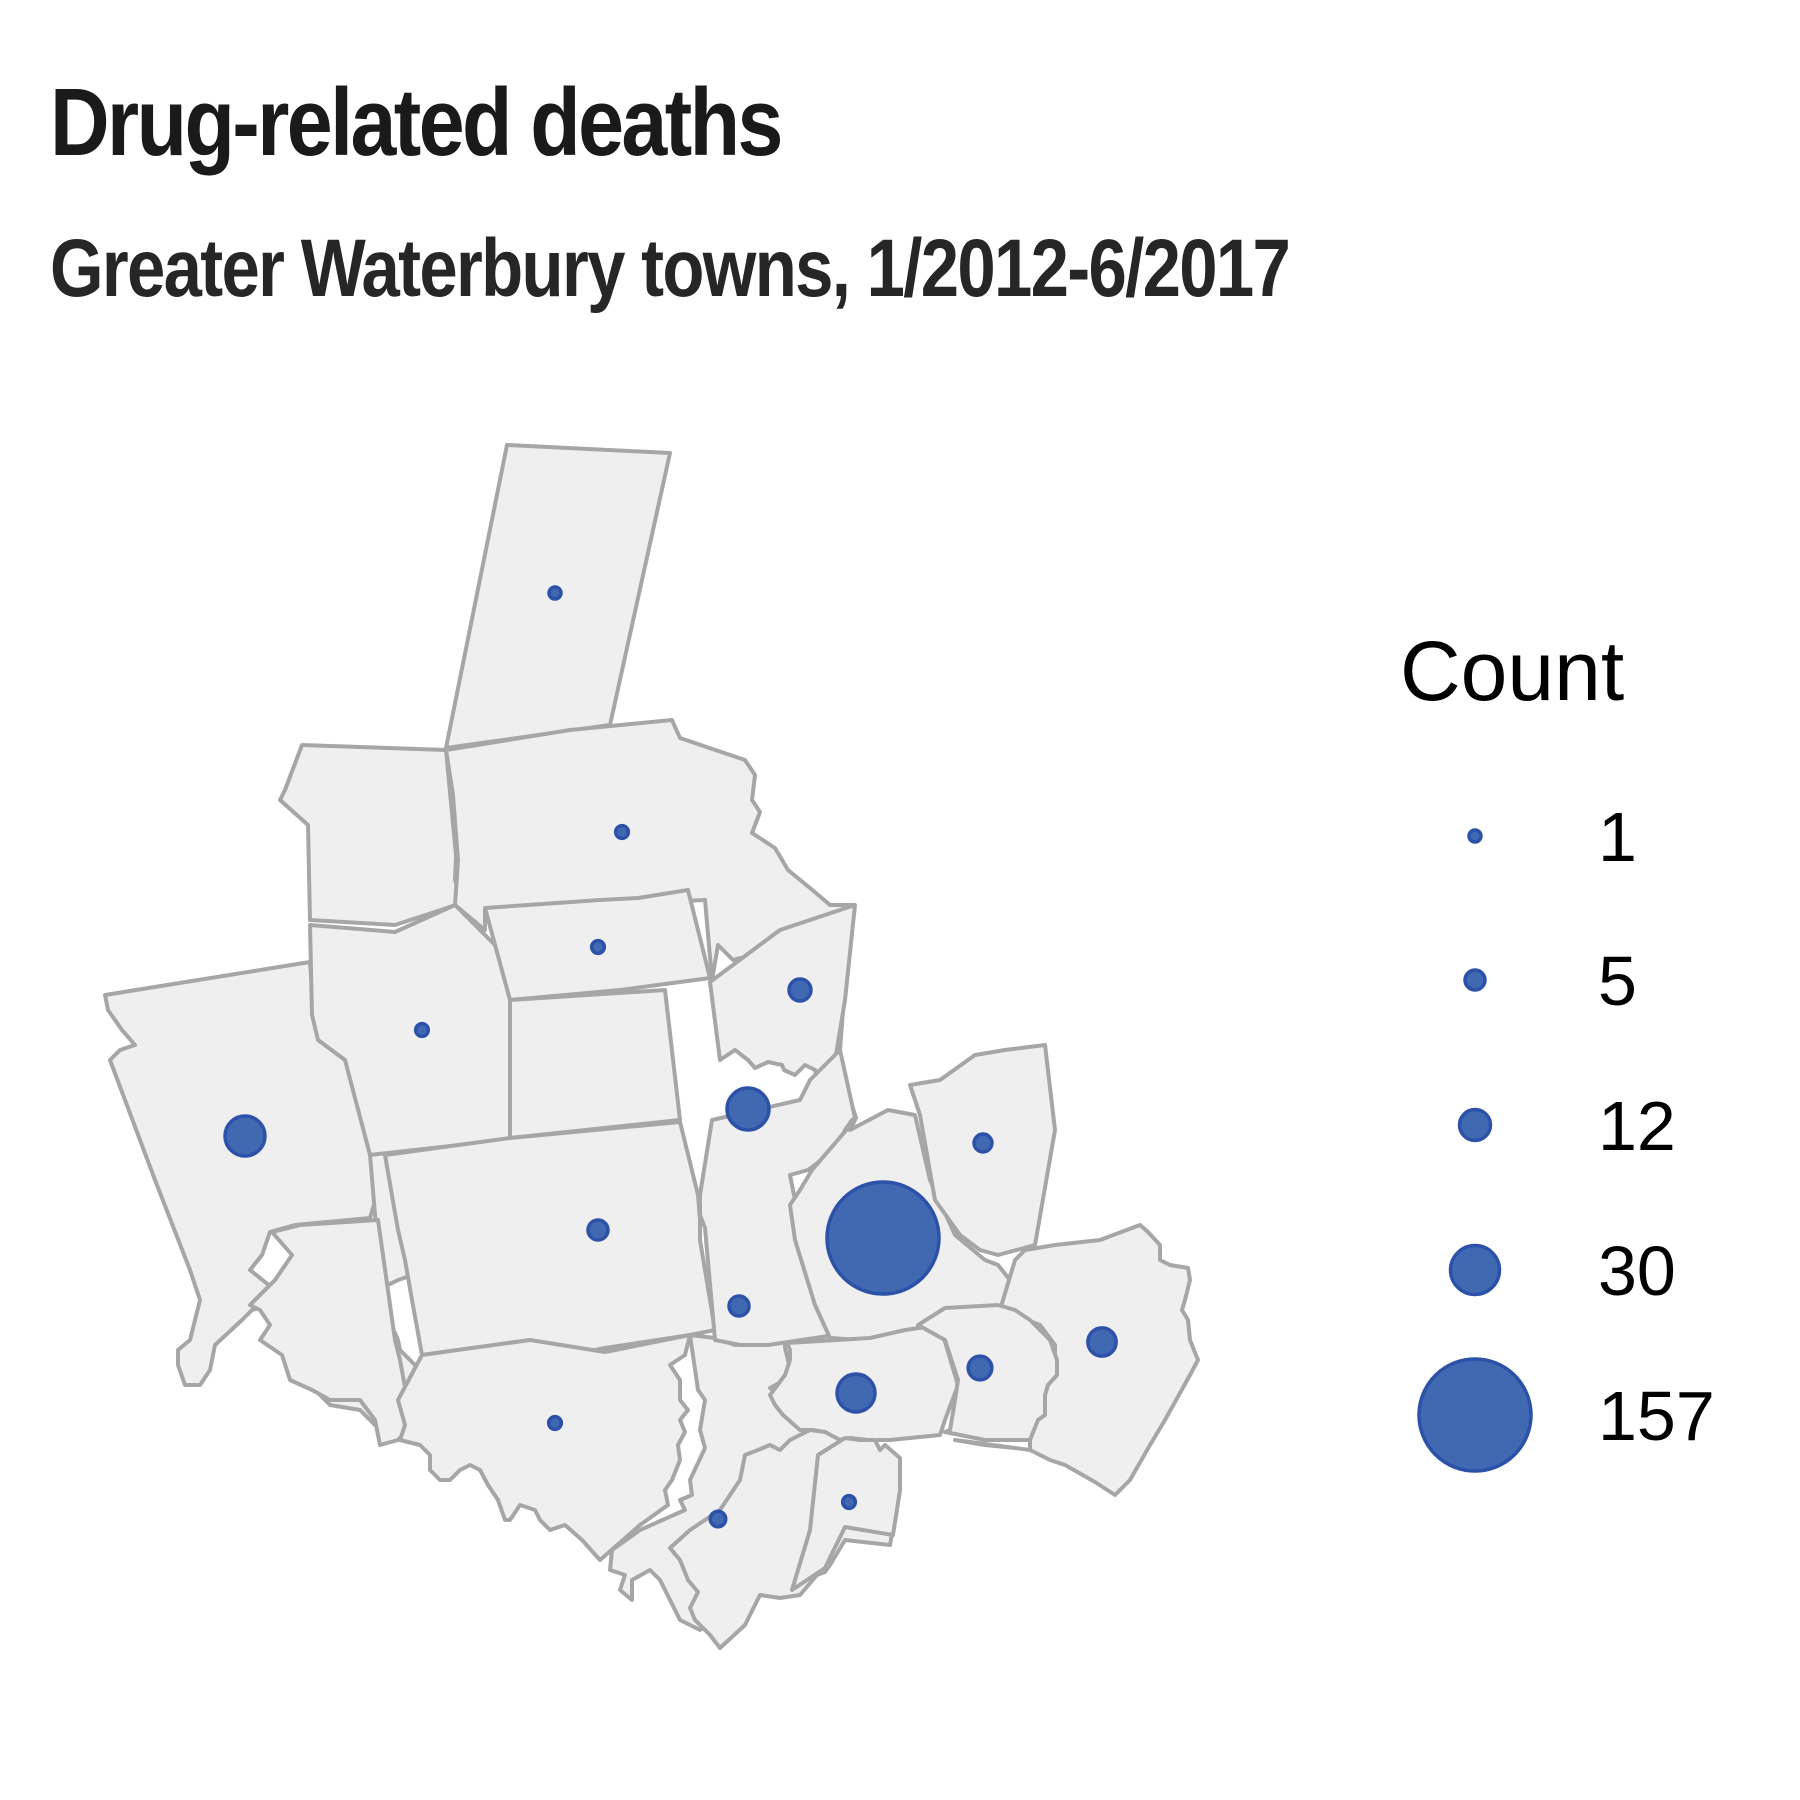 The height and width of the screenshot is (1800, 1800). What do you see at coordinates (595, 1064) in the screenshot?
I see `town-center-mid` at bounding box center [595, 1064].